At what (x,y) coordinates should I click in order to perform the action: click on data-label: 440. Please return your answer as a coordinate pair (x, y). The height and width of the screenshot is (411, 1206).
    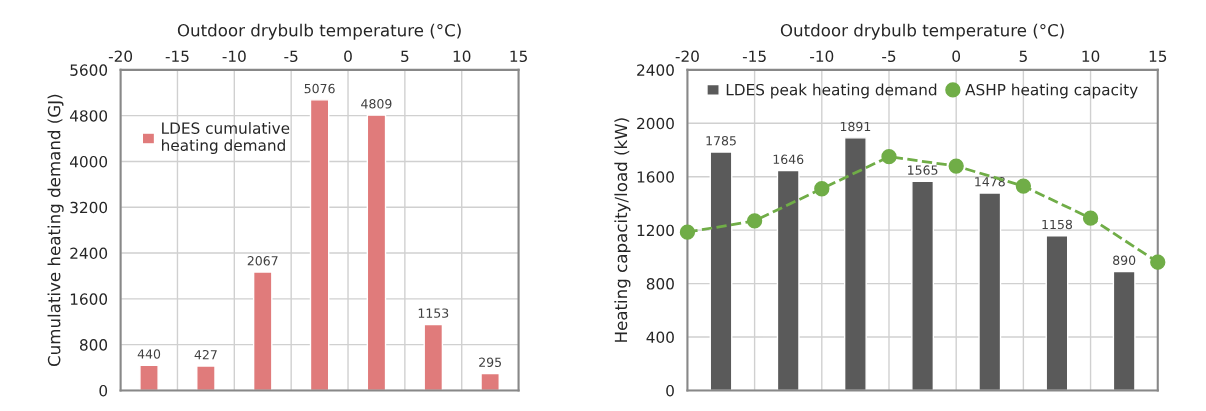
    Looking at the image, I should click on (149, 354).